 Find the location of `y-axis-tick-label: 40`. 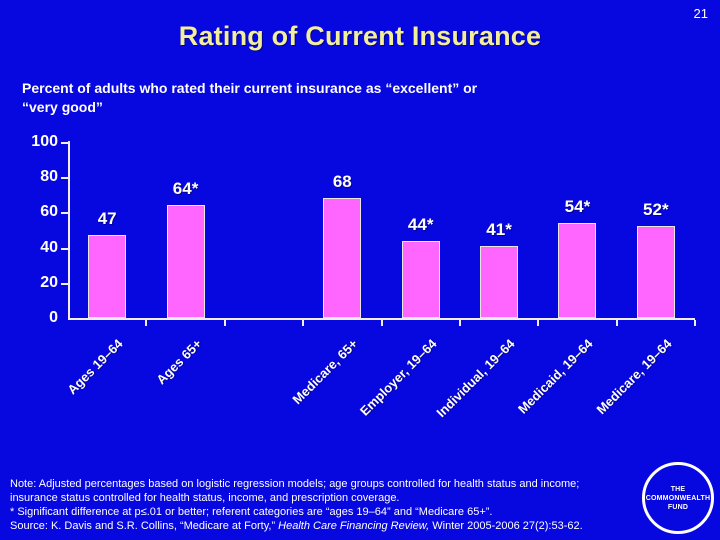

y-axis-tick-label: 40 is located at coordinates (49, 247).